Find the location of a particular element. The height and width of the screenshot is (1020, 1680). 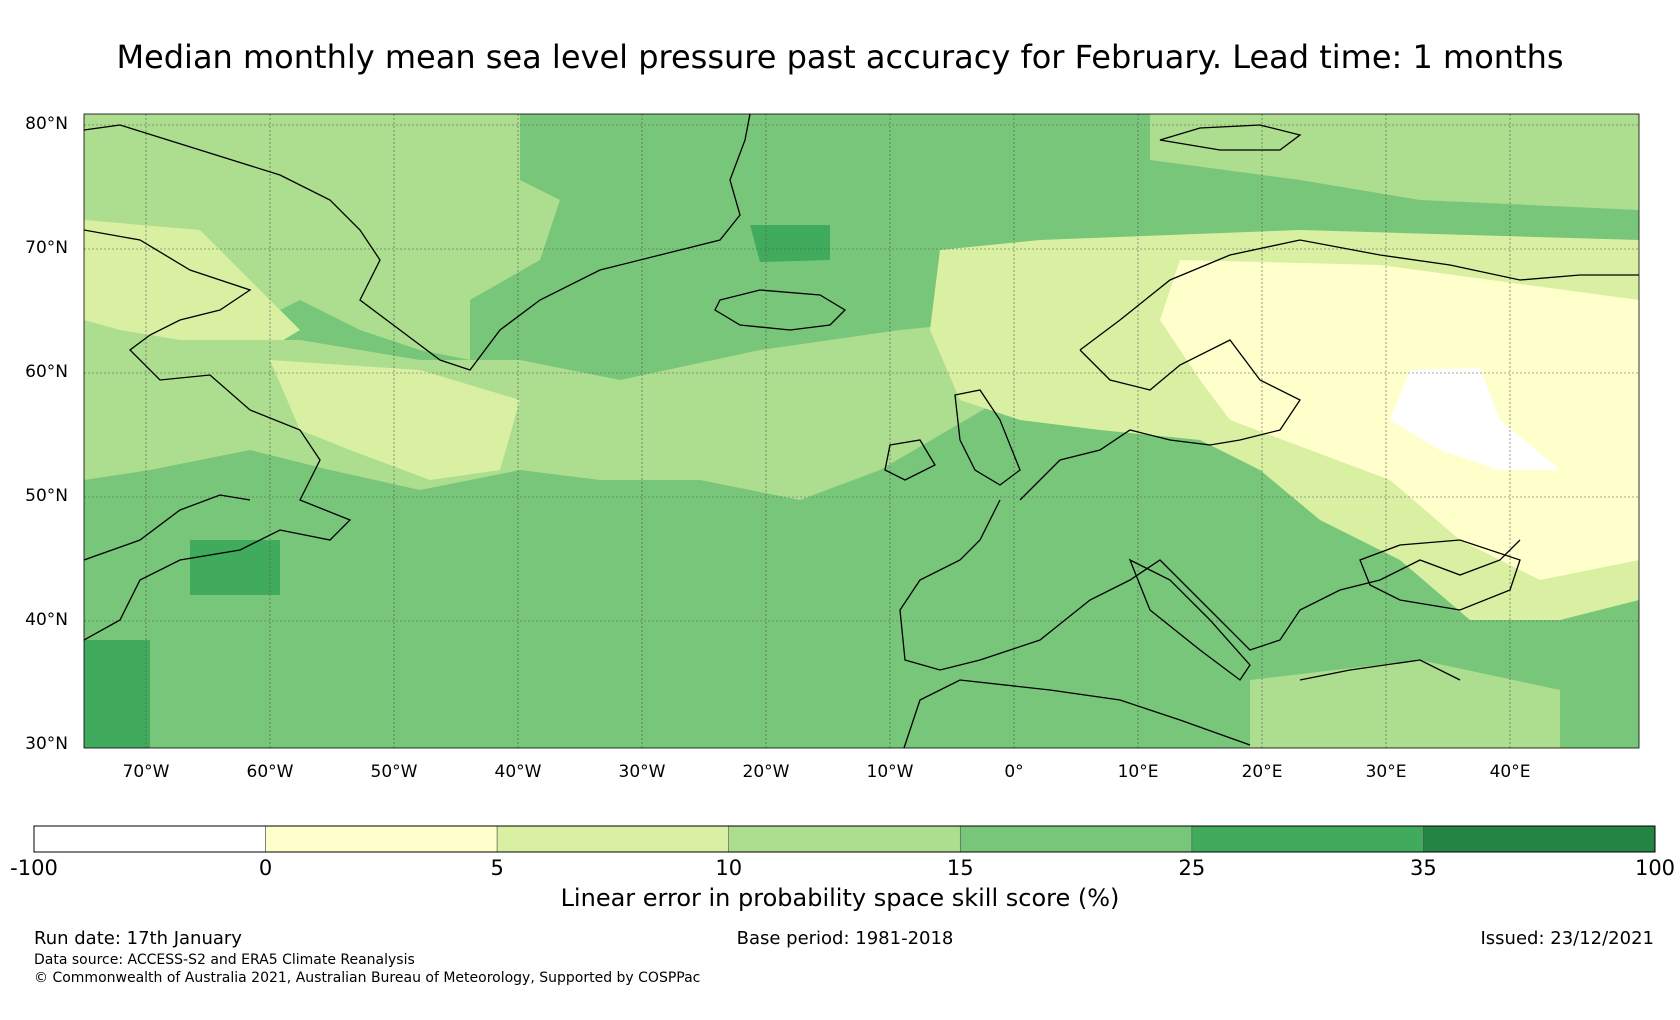

issued-date: Issued: 23/12/2021 is located at coordinates (1567, 938).